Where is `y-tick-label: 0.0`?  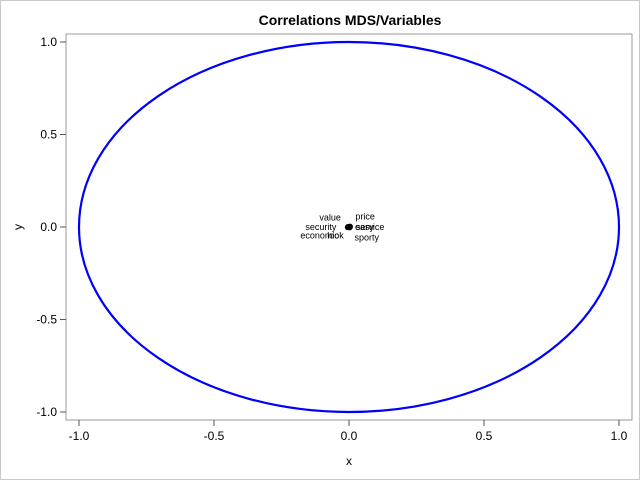
y-tick-label: 0.0 is located at coordinates (48, 227).